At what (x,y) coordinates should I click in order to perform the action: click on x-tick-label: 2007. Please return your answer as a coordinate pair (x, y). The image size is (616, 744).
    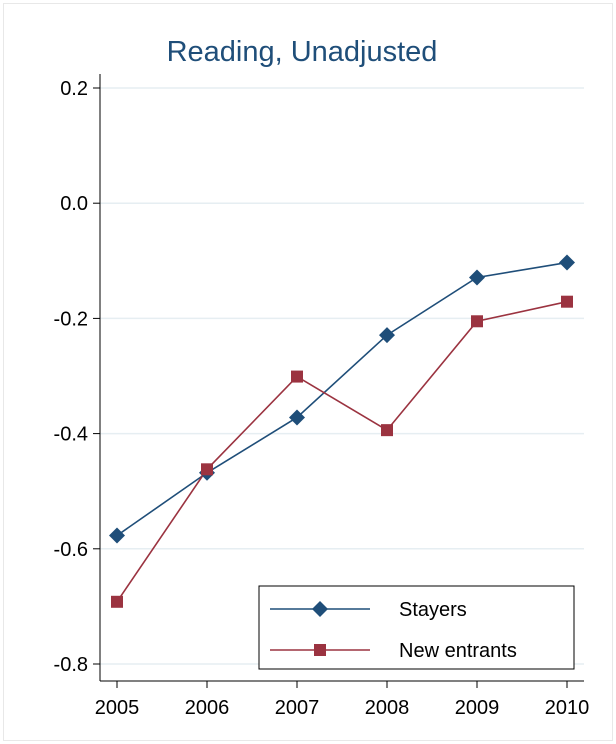
    Looking at the image, I should click on (297, 708).